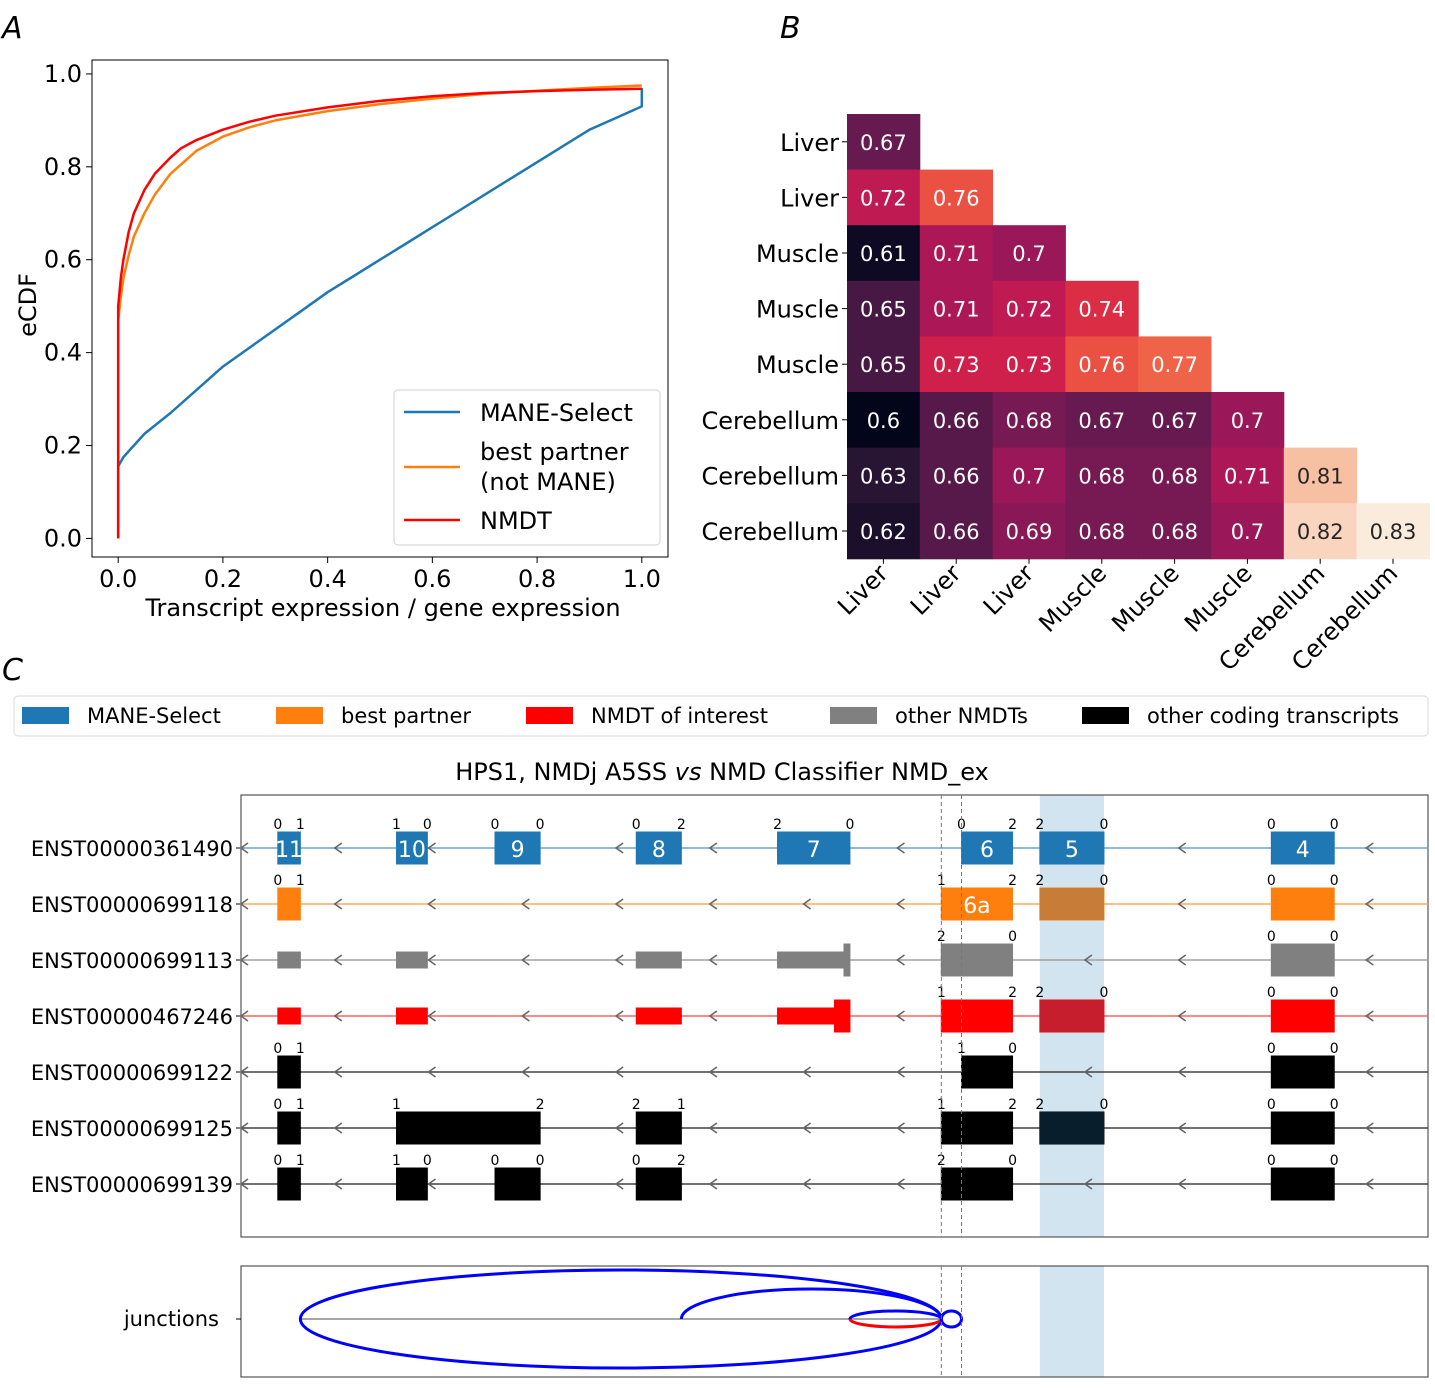 The height and width of the screenshot is (1388, 1435). What do you see at coordinates (63, 74) in the screenshot?
I see `y-tick-label: 1.0` at bounding box center [63, 74].